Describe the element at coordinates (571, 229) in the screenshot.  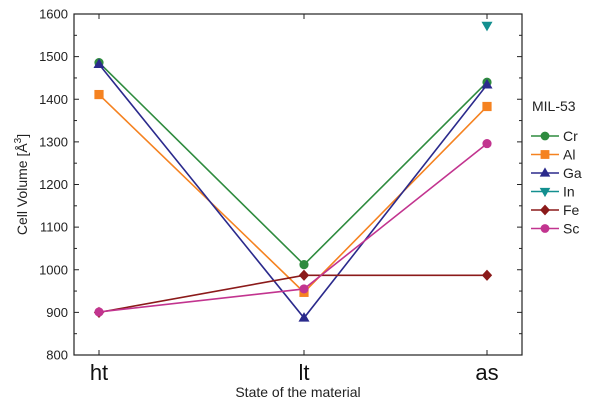
I see `legend-label-sc: Sc` at that location.